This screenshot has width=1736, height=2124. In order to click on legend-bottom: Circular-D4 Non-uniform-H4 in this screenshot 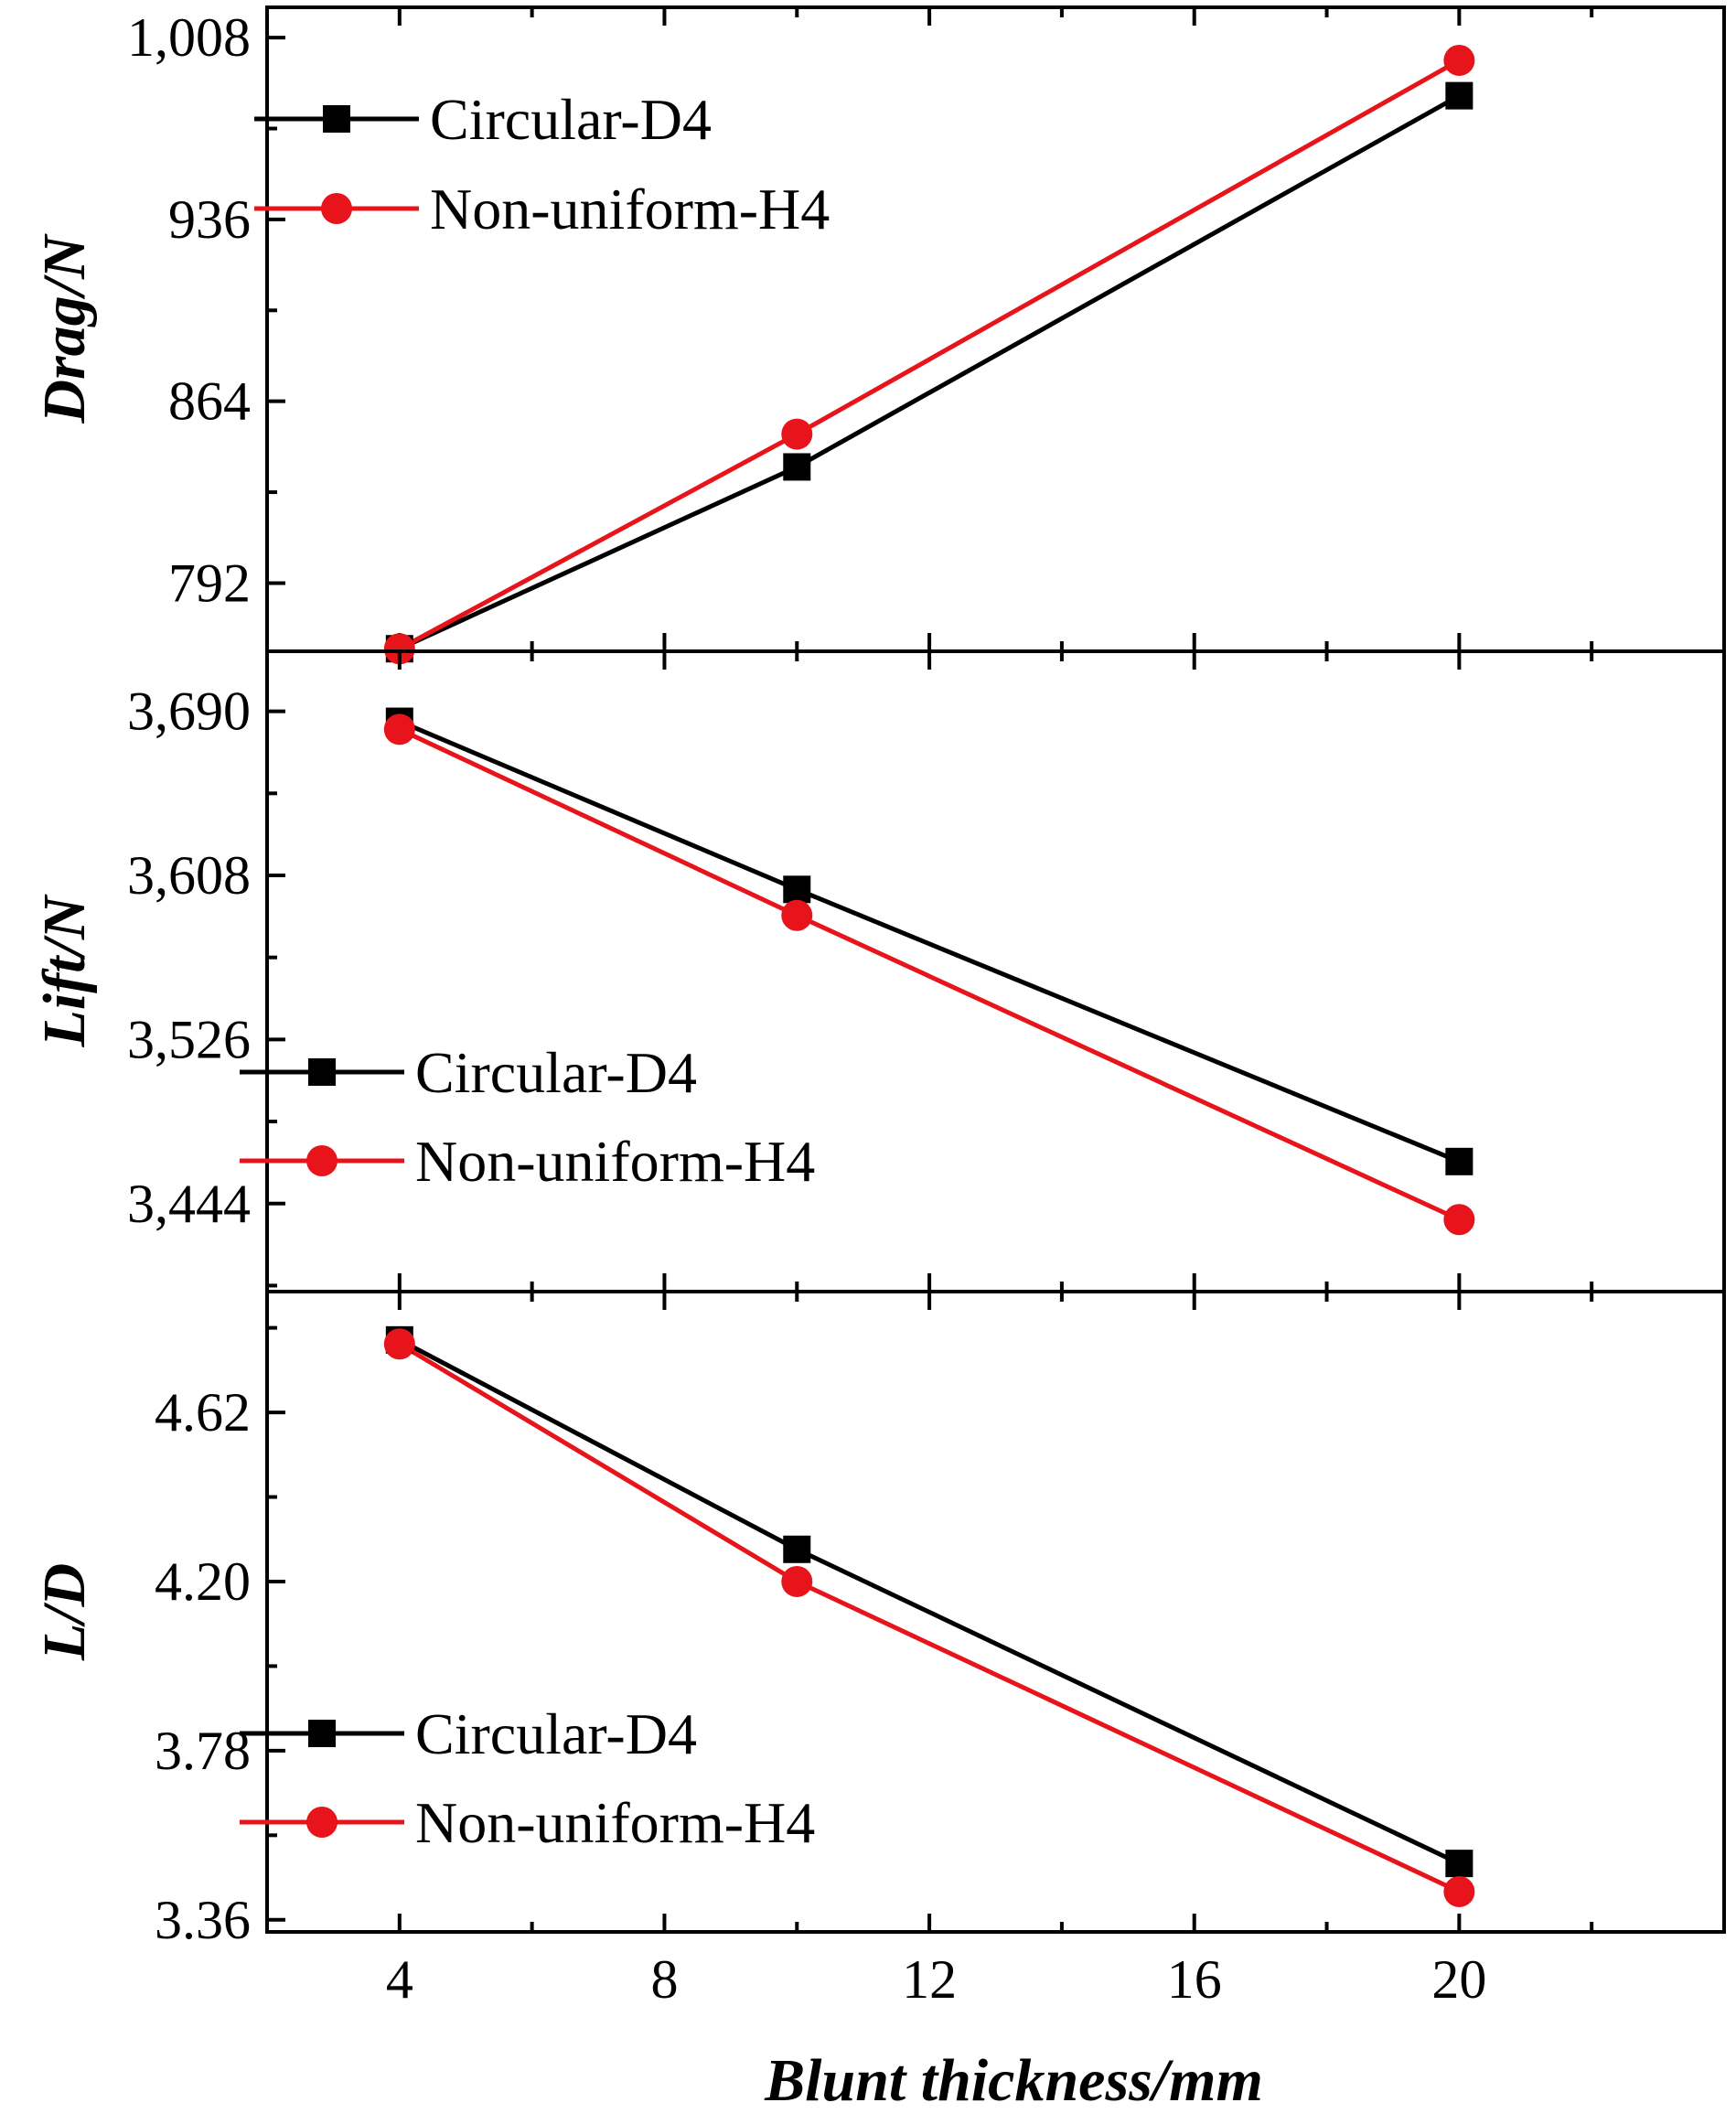, I will do `click(527, 1778)`.